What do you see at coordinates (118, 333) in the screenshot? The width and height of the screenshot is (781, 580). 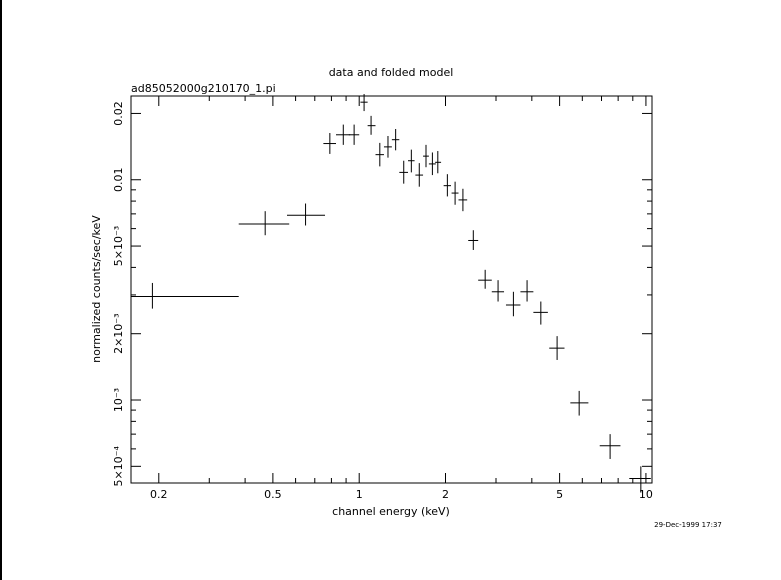 I see `y-tick-label: 2×10⁻³` at bounding box center [118, 333].